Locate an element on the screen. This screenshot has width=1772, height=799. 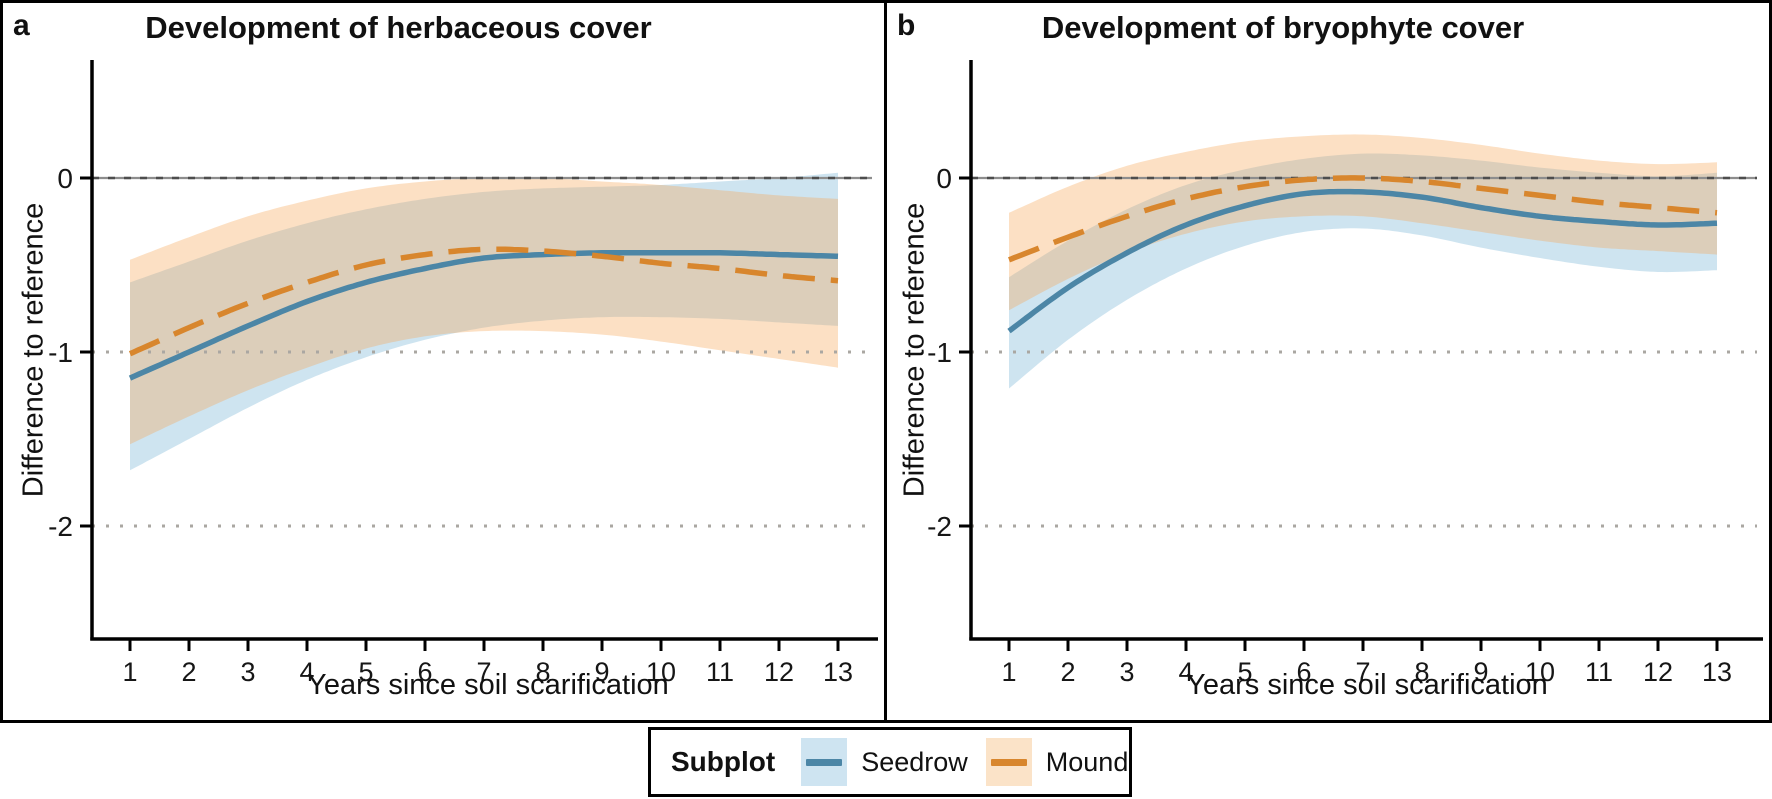
mound-key-icon is located at coordinates (1008, 762).